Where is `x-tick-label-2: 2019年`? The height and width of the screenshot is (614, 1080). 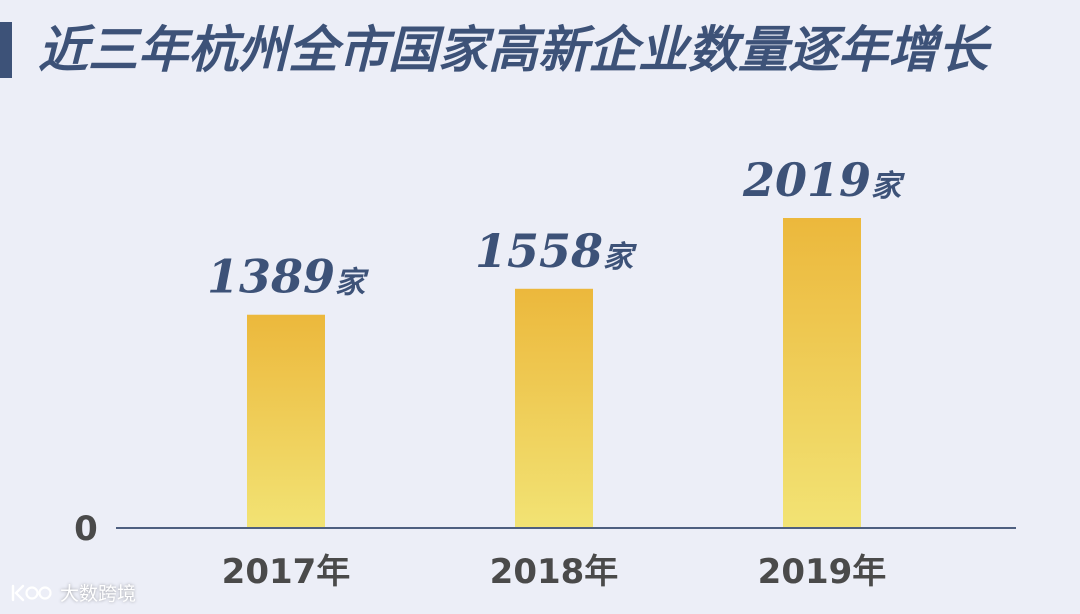 x-tick-label-2: 2019年 is located at coordinates (822, 572).